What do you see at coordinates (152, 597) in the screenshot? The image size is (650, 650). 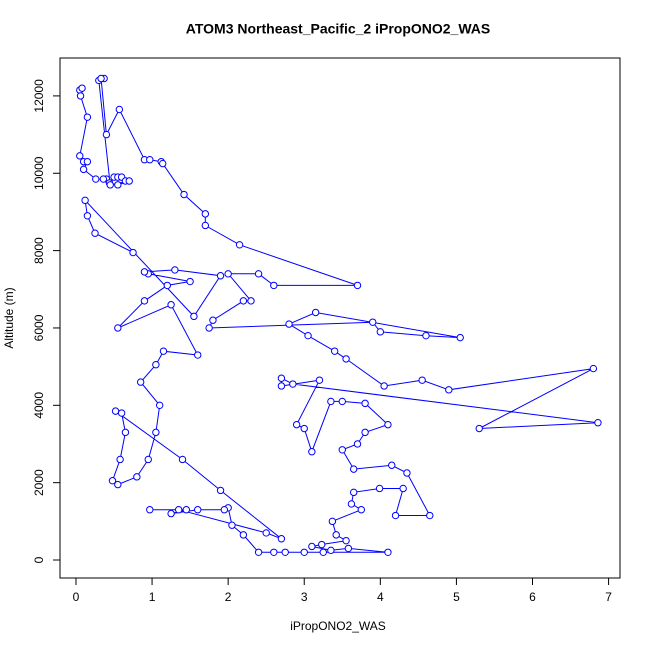 I see `x-tick-label: 1` at bounding box center [152, 597].